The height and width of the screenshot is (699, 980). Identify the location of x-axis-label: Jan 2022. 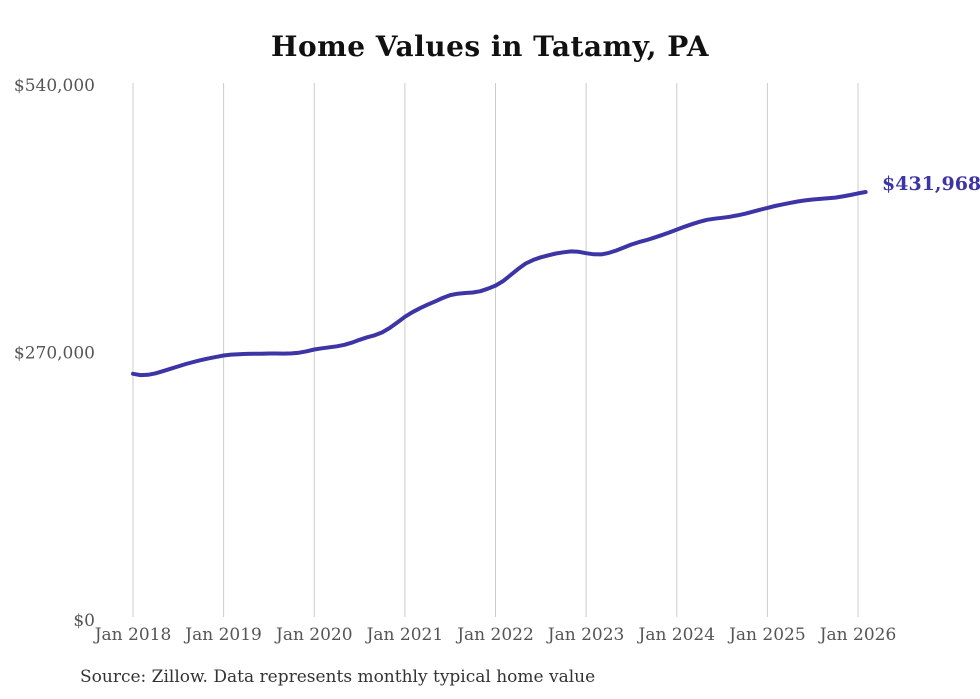
(494, 635).